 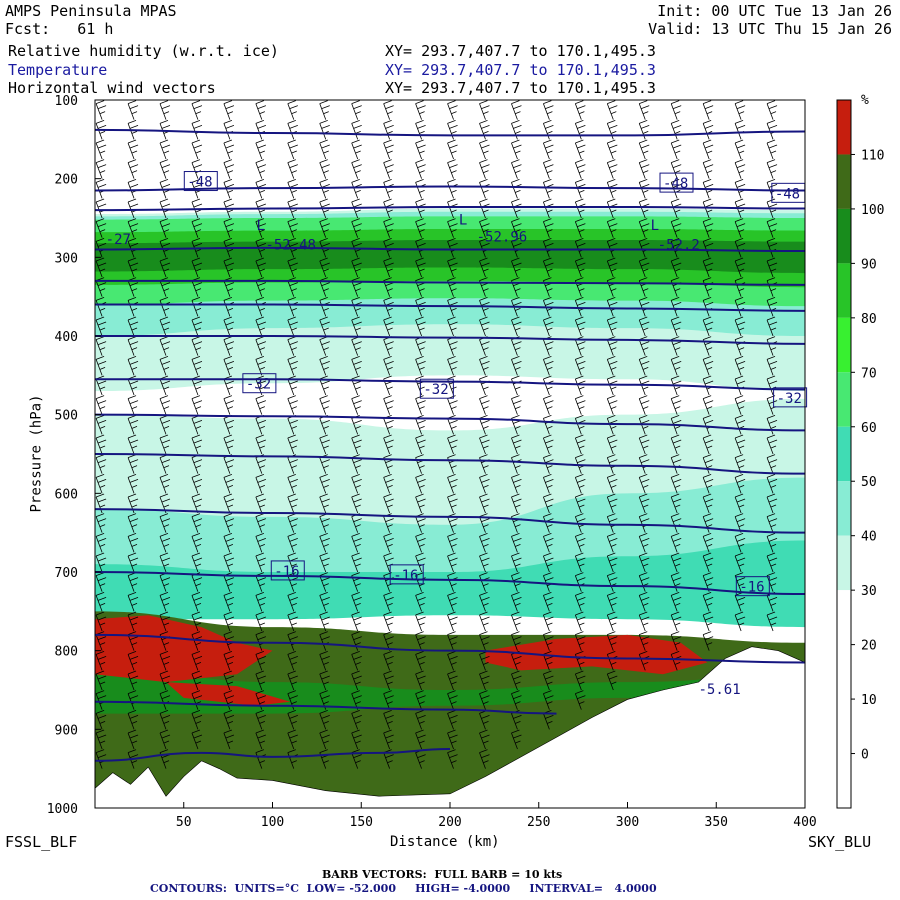 I want to click on colorbar-label: 90, so click(x=869, y=264).